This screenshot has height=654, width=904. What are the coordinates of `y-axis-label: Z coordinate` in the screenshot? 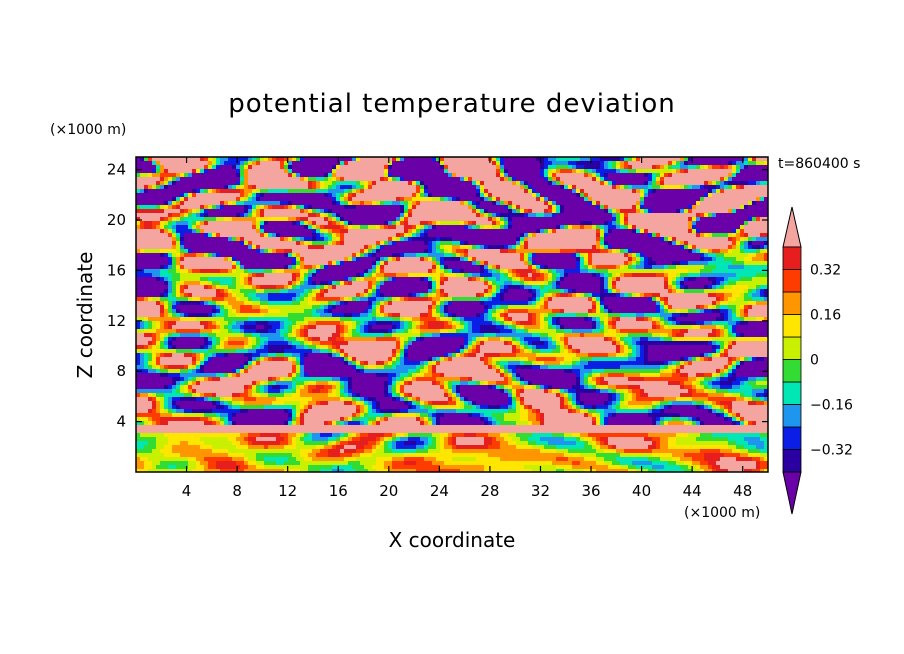 It's located at (85, 315).